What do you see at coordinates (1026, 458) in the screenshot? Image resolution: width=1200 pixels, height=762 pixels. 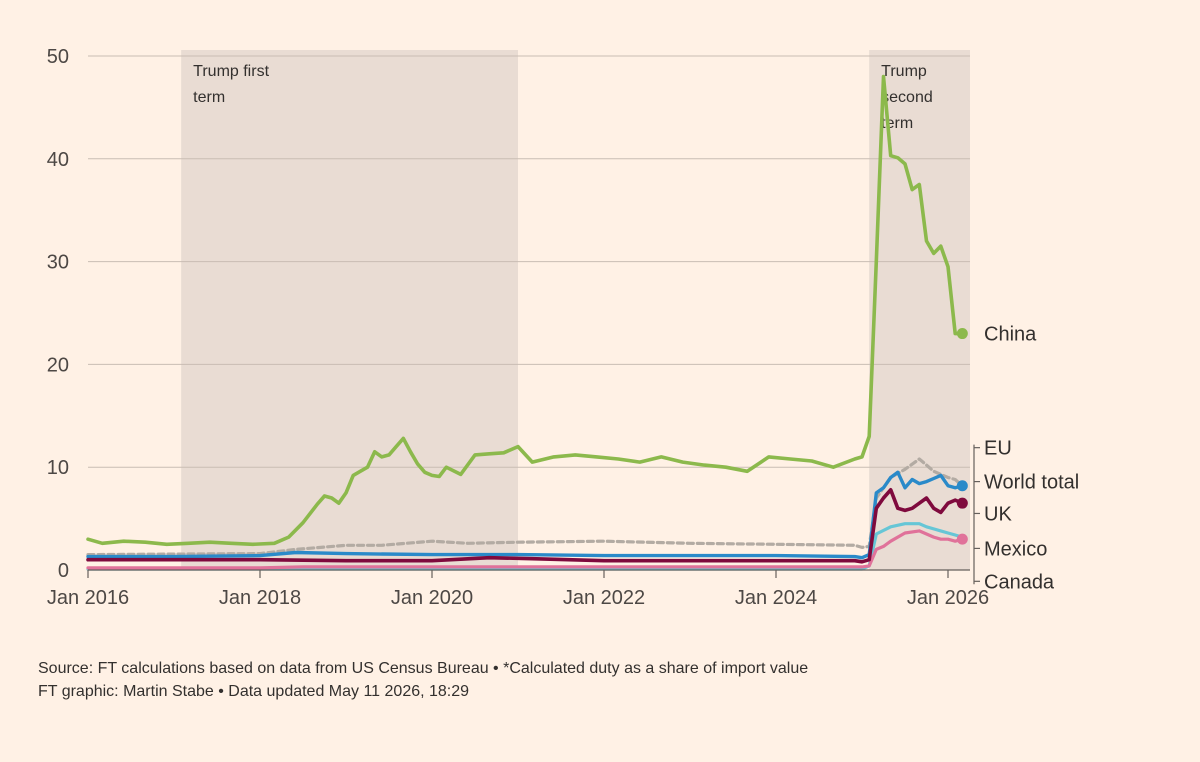 I see `end-labels: China EU World total UK Mexico Canada` at bounding box center [1026, 458].